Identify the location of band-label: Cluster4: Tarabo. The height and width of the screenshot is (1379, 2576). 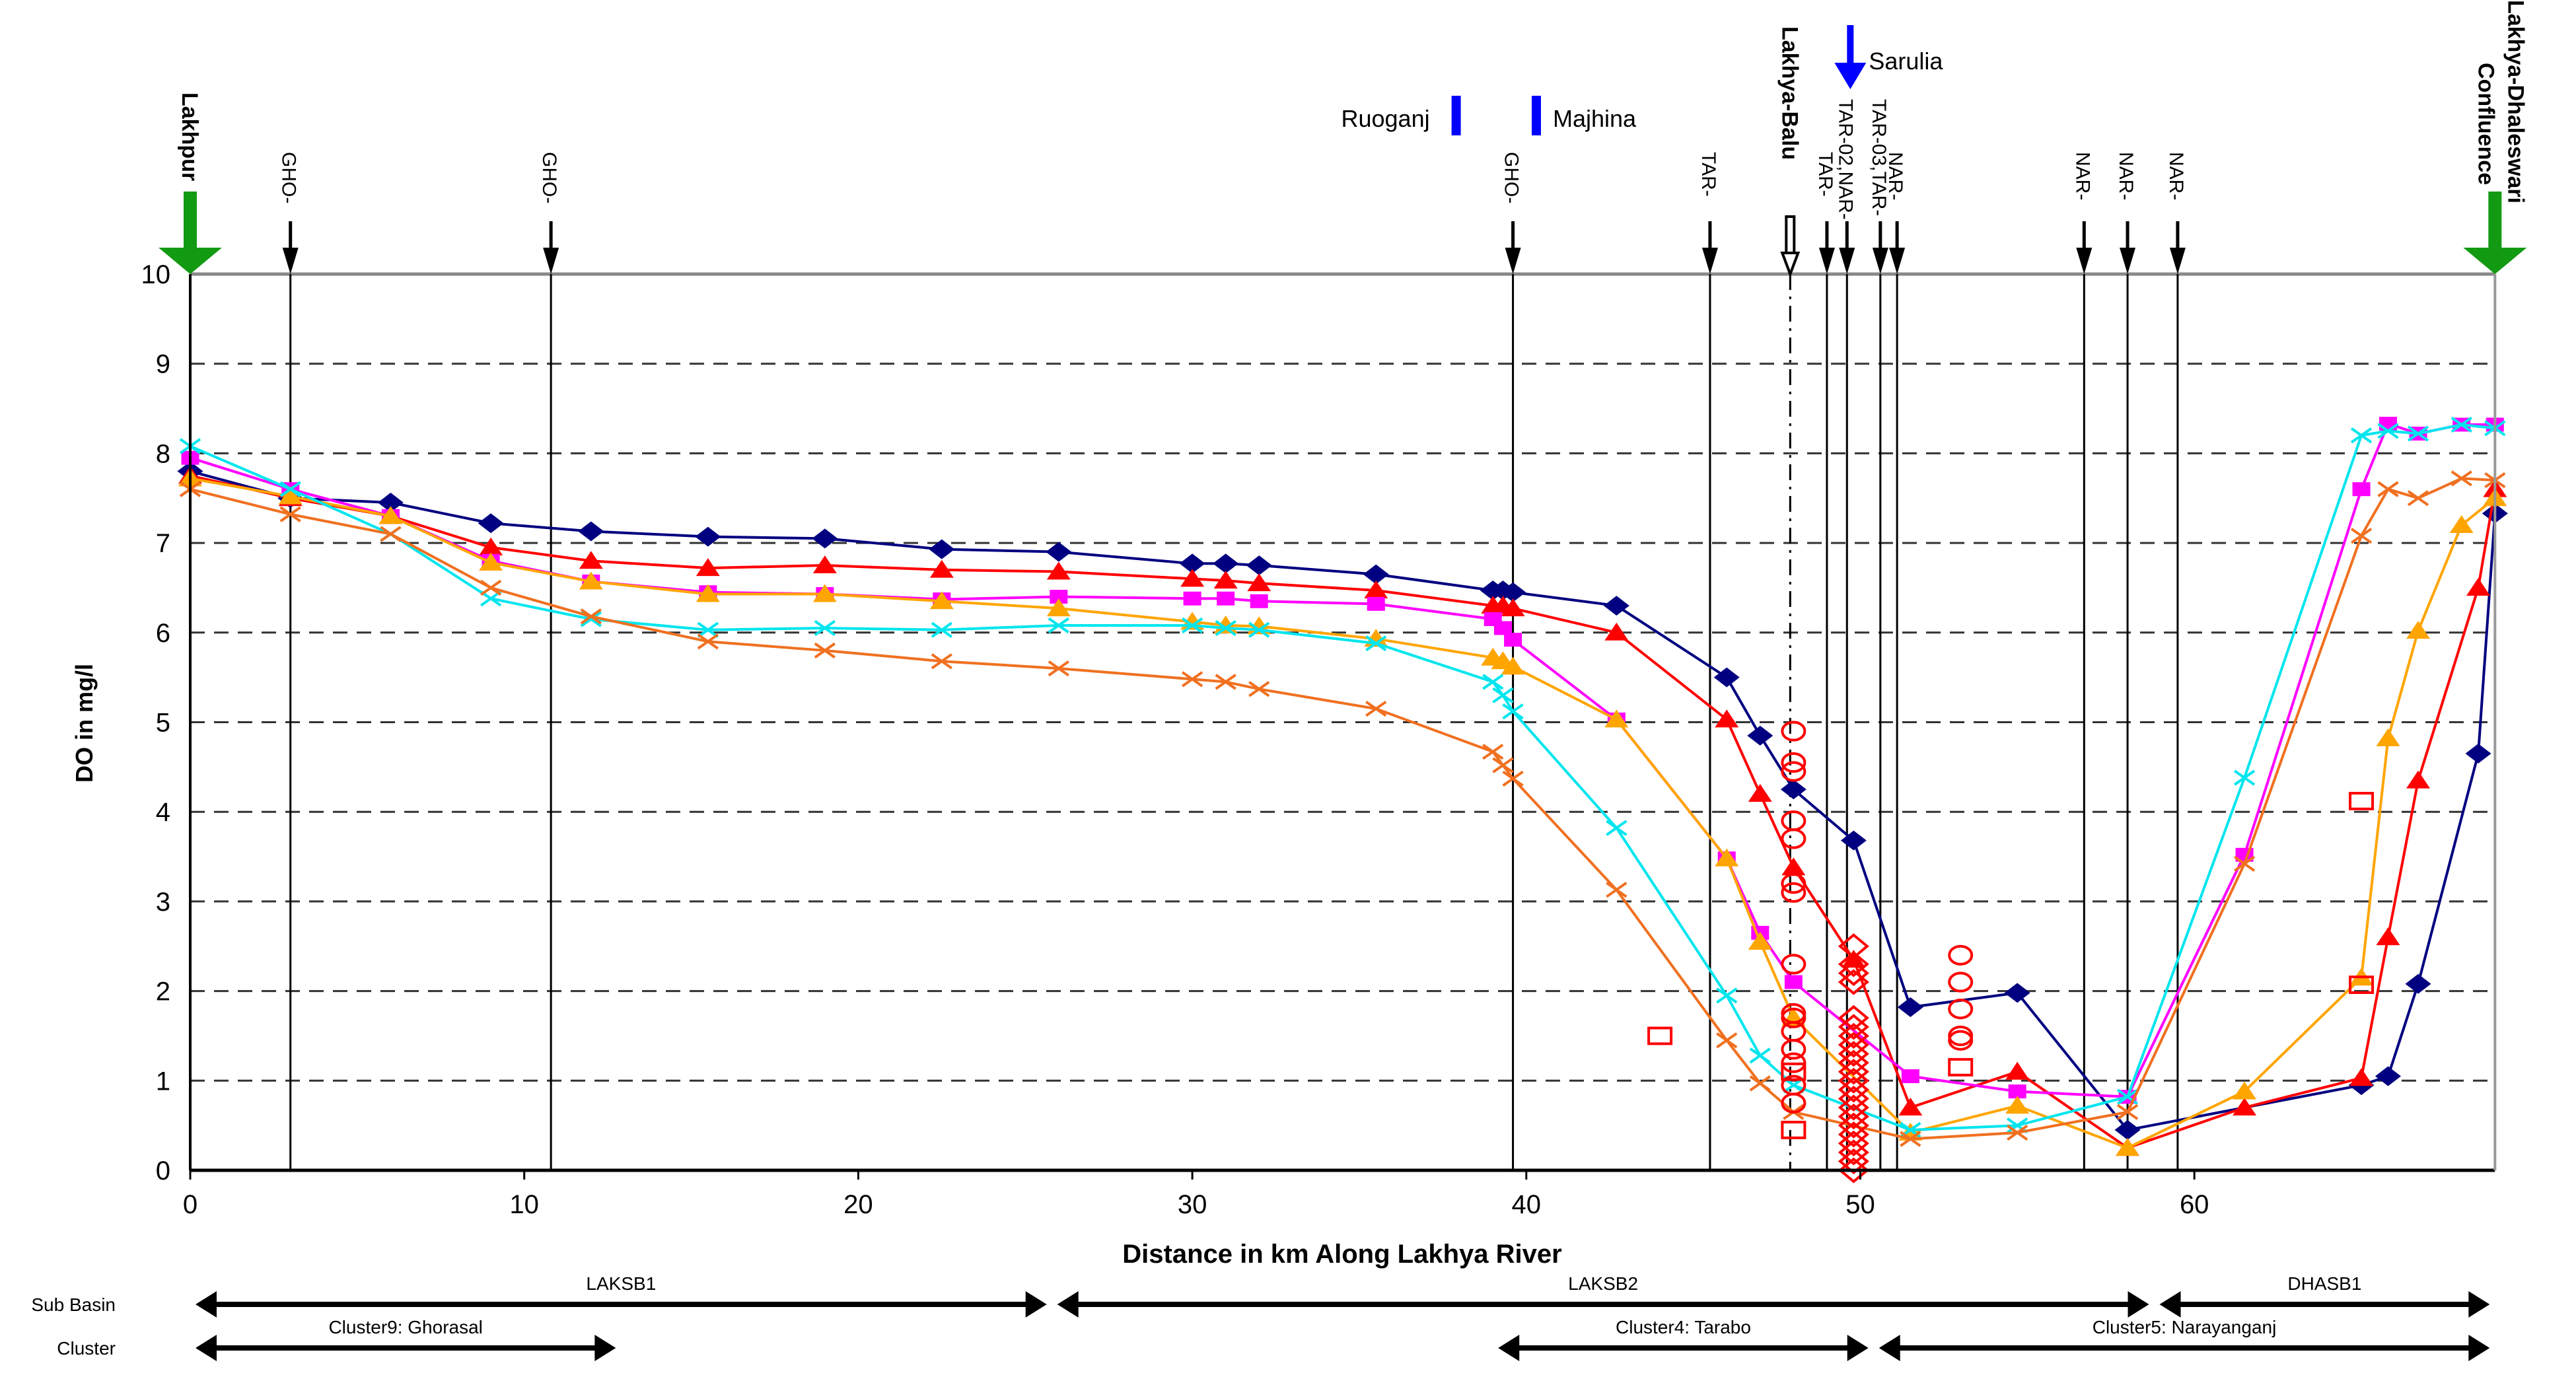
(1684, 1327).